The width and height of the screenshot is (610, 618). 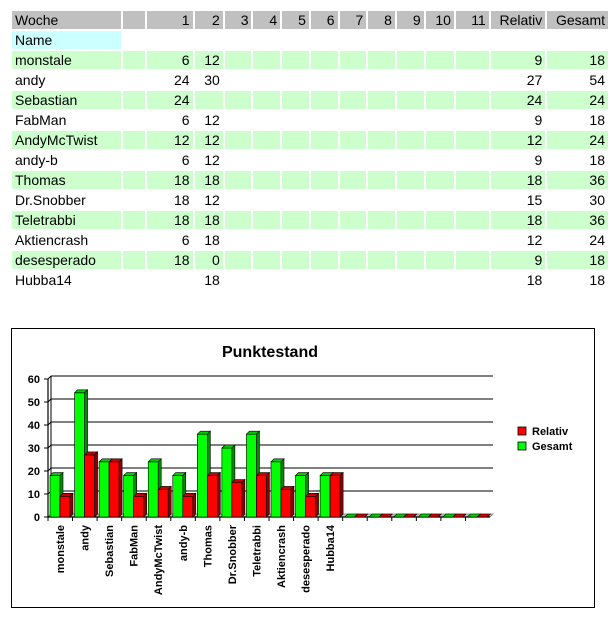 I want to click on player-name-cell: AndyMcTwist, so click(x=66, y=140).